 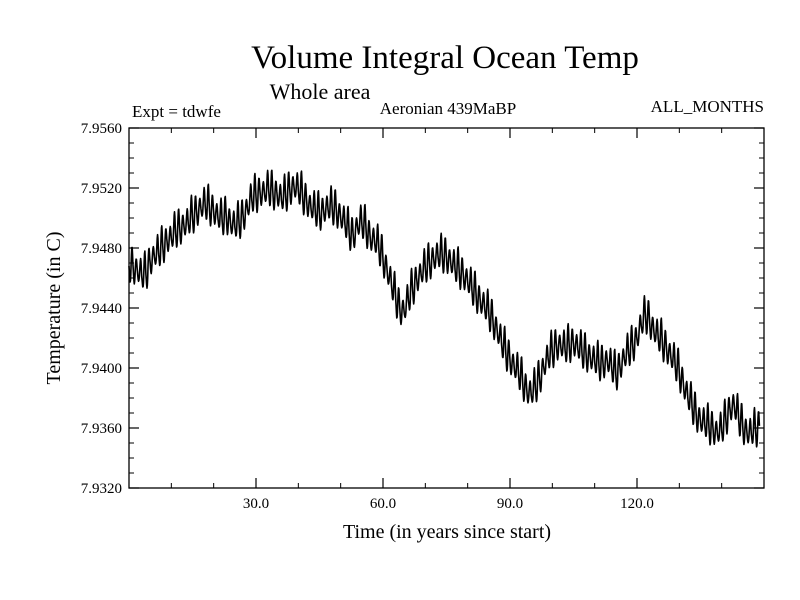 I want to click on x-axis-label: Time (in years since start), so click(x=447, y=532).